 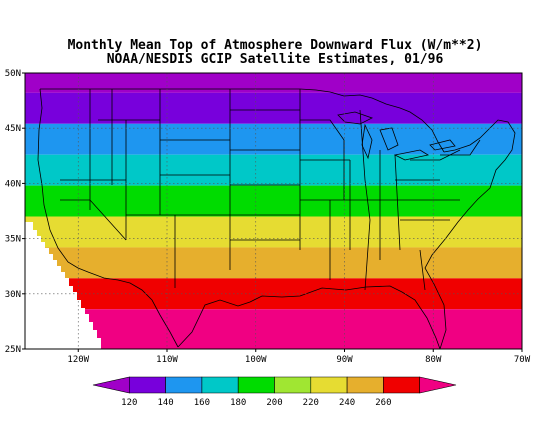 What do you see at coordinates (13, 240) in the screenshot?
I see `lat-tick-label-3: 35N` at bounding box center [13, 240].